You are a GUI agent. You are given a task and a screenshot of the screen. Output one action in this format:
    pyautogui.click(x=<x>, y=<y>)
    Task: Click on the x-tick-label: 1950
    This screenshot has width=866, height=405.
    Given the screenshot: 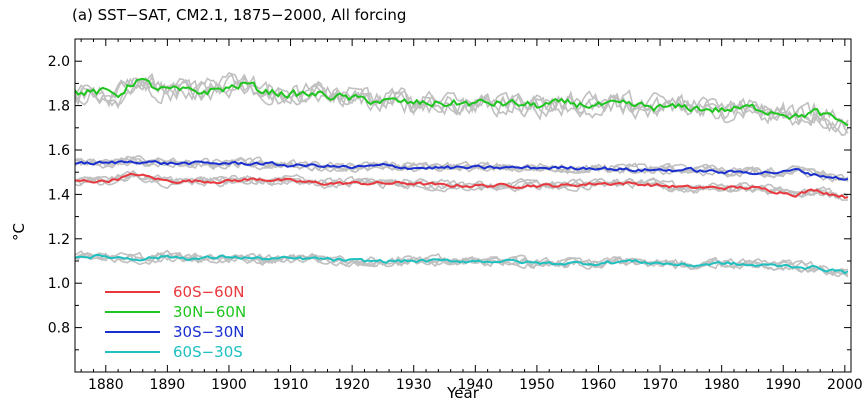 What is the action you would take?
    pyautogui.click(x=537, y=385)
    